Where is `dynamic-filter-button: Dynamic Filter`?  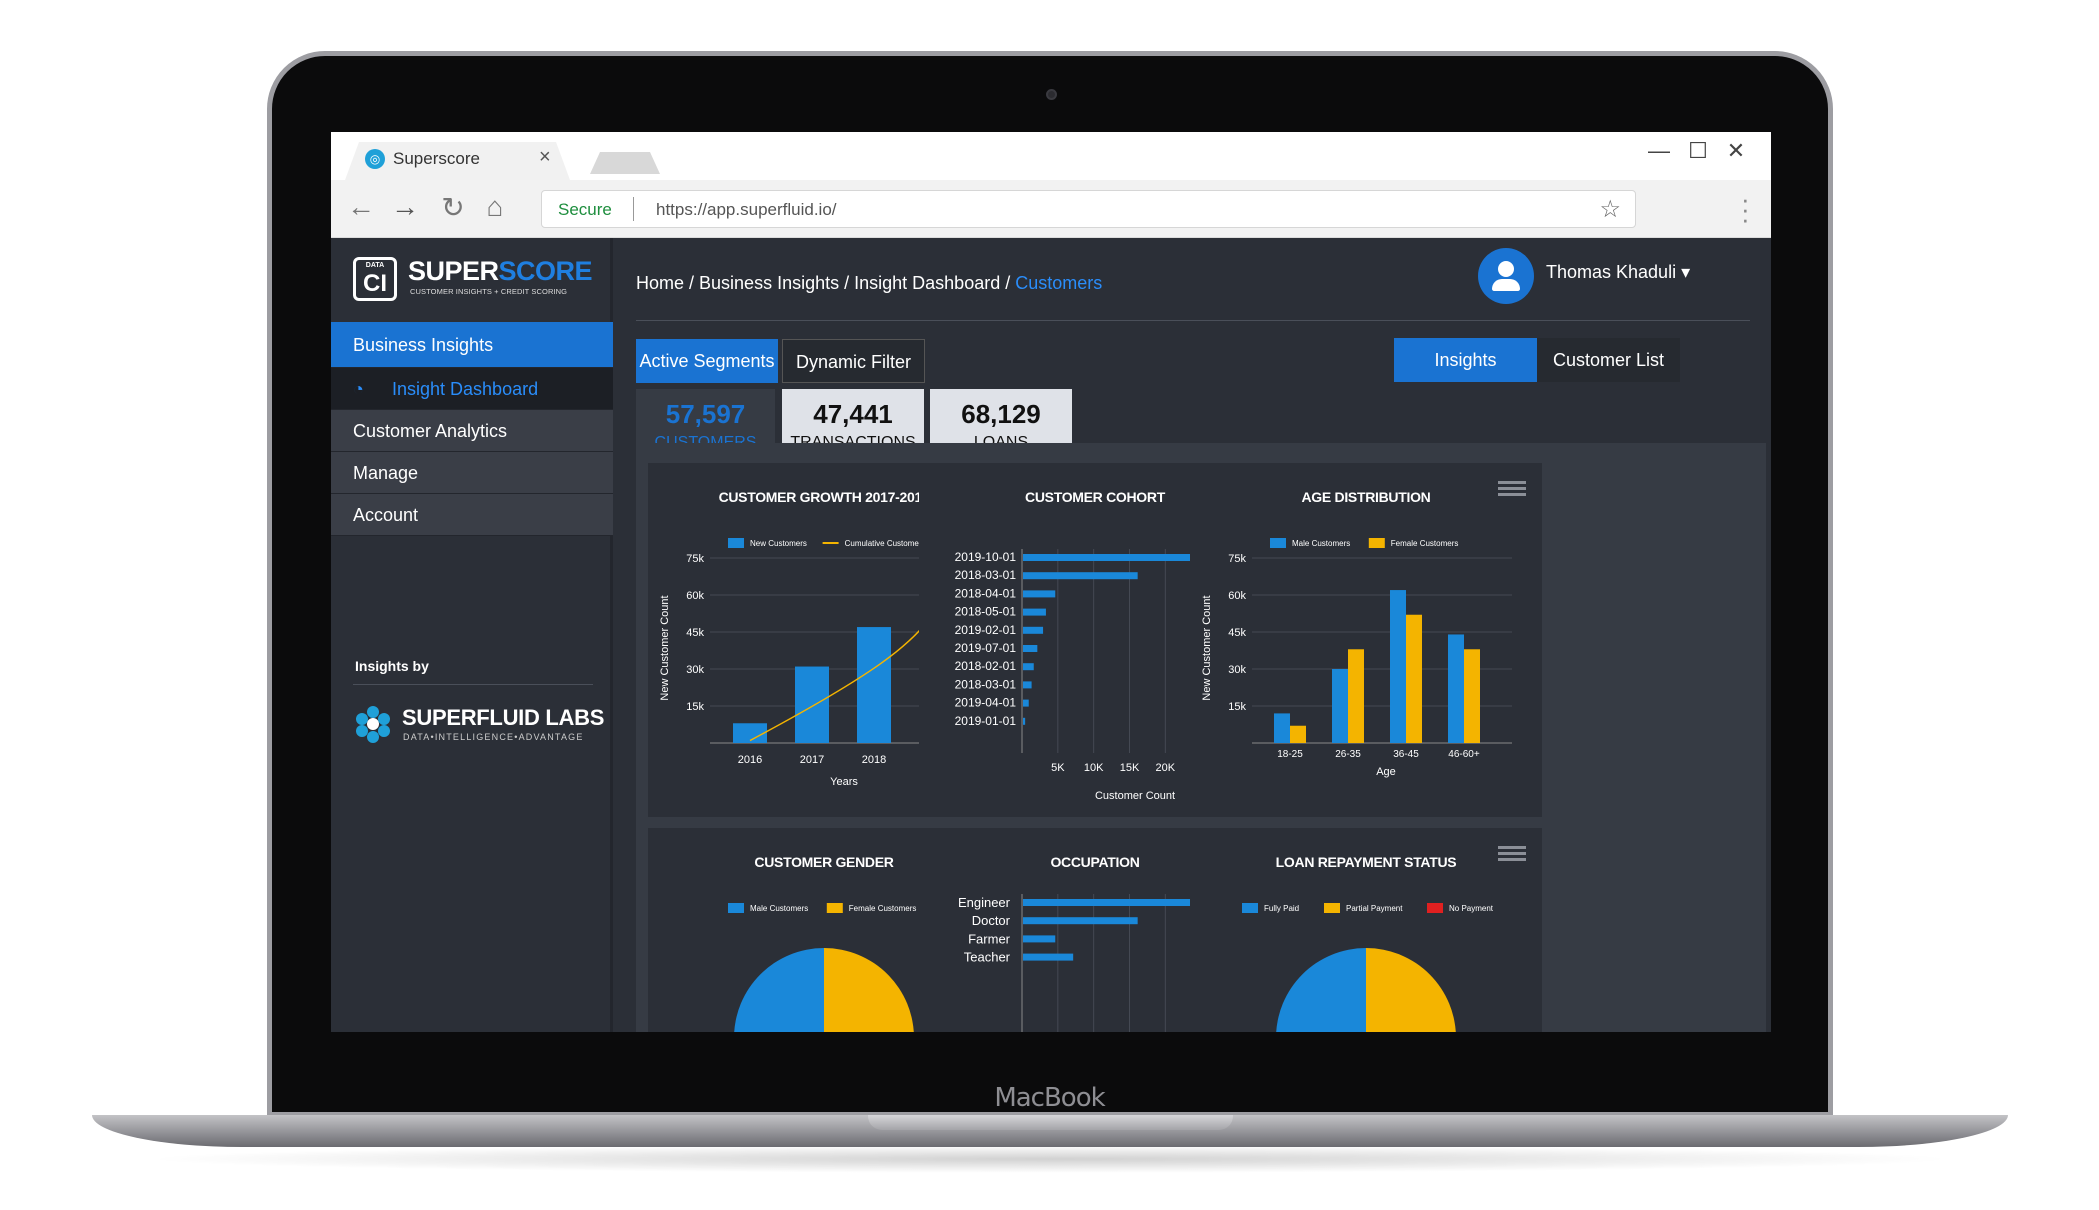
dynamic-filter-button: Dynamic Filter is located at coordinates (853, 361).